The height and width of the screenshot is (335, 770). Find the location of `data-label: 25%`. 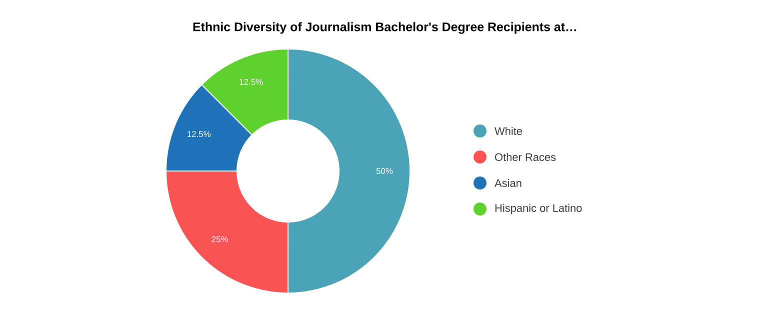

data-label: 25% is located at coordinates (220, 239).